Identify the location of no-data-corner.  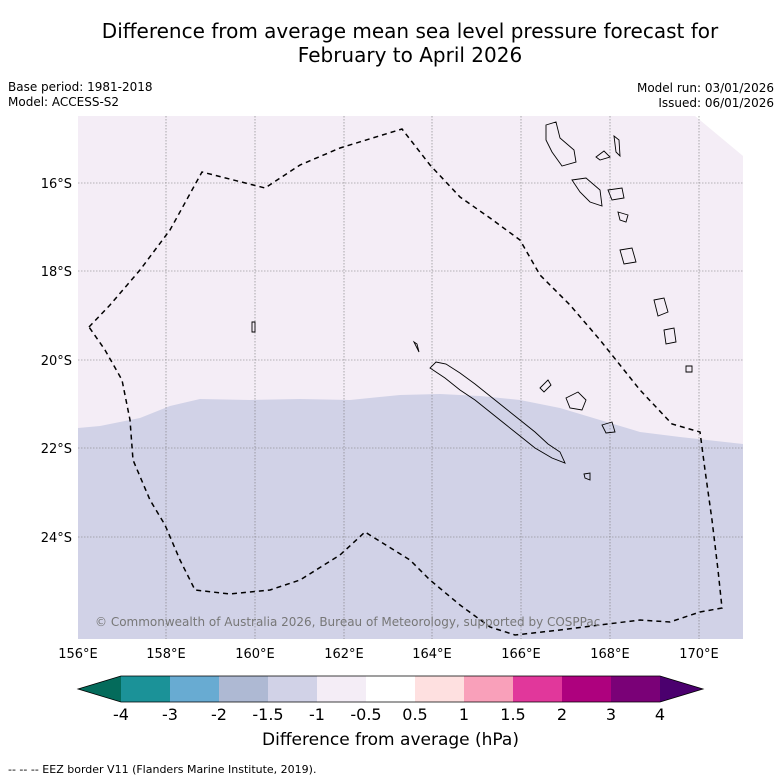
(719, 136).